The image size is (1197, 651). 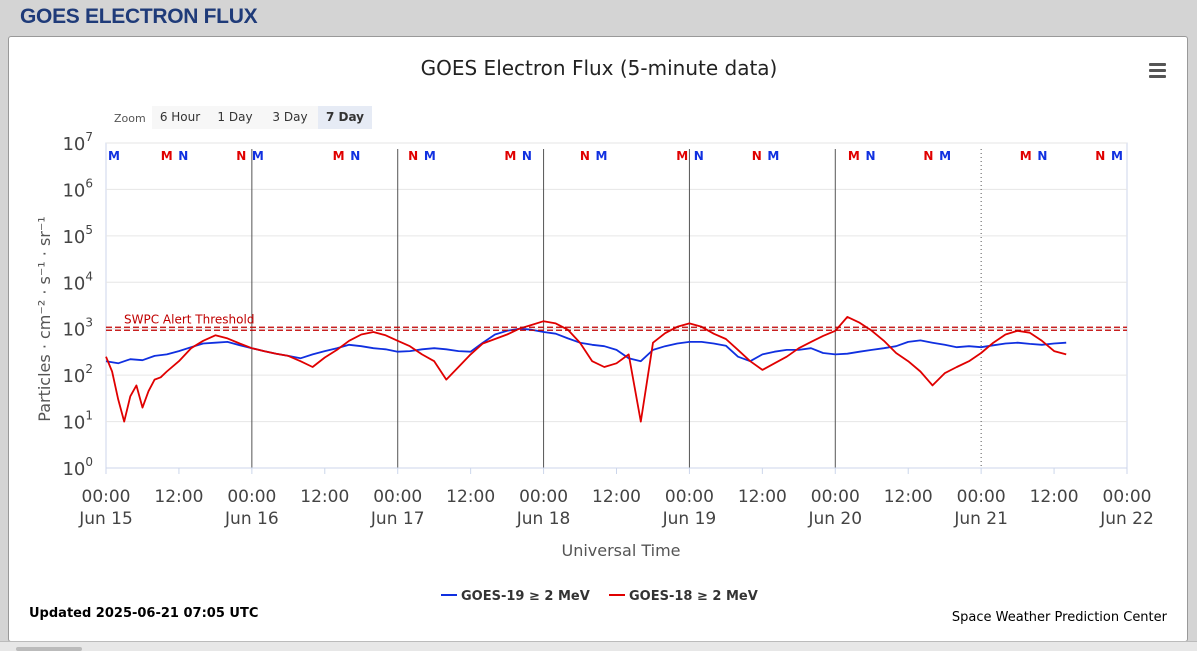 I want to click on y-axis: 10⁰ 10¹ 10² 10³ 10⁴ 10⁵ 10⁶ 10⁷, so click(x=77, y=305).